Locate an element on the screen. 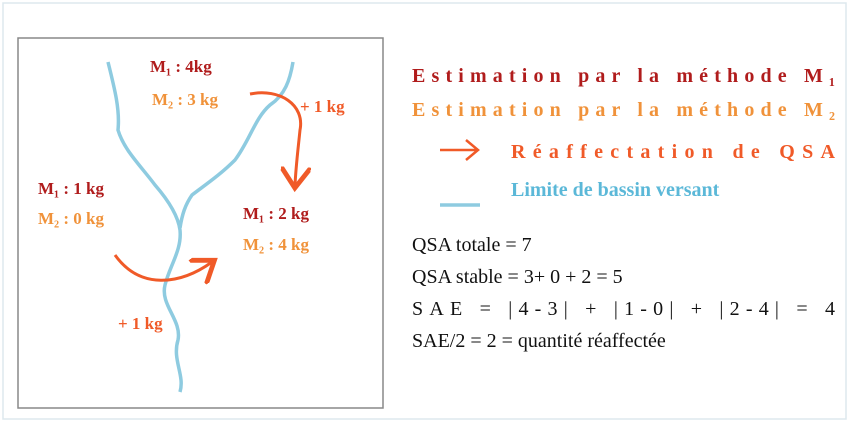  node-m2: M₂ : 3 kg is located at coordinates (185, 99).